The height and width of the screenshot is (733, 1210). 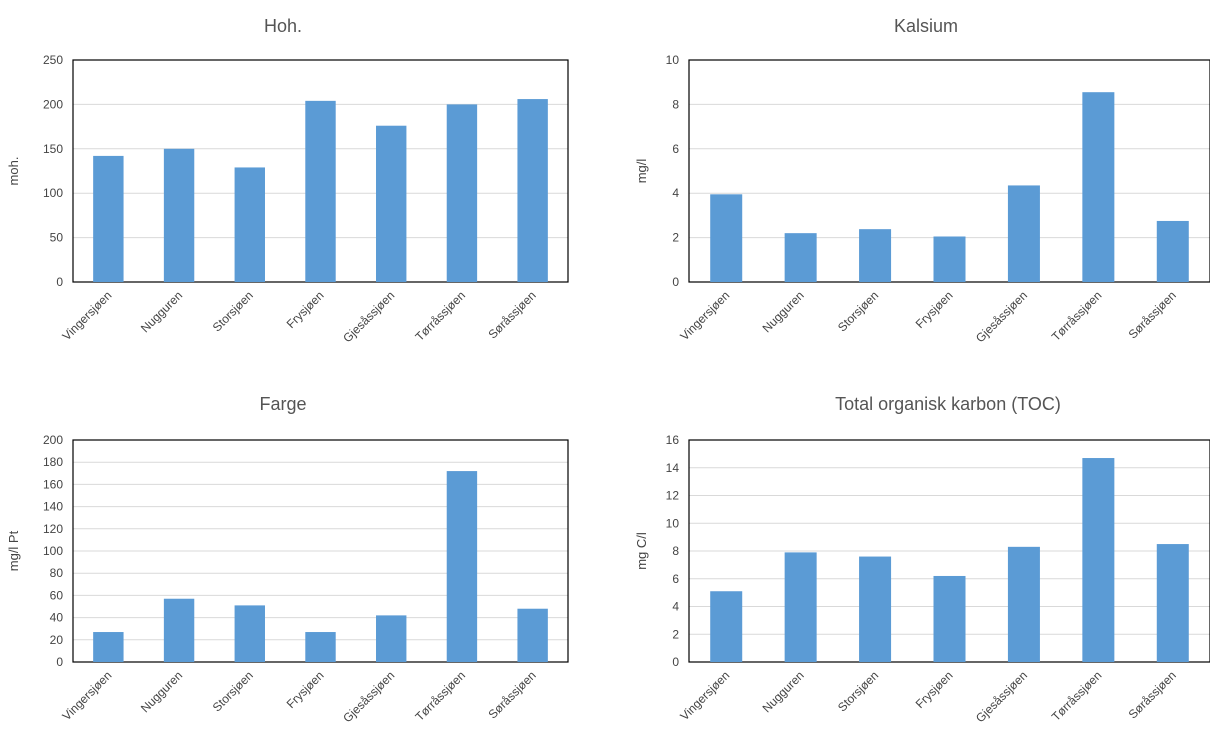 What do you see at coordinates (13, 550) in the screenshot?
I see `y-axis-label: mg/l Pt` at bounding box center [13, 550].